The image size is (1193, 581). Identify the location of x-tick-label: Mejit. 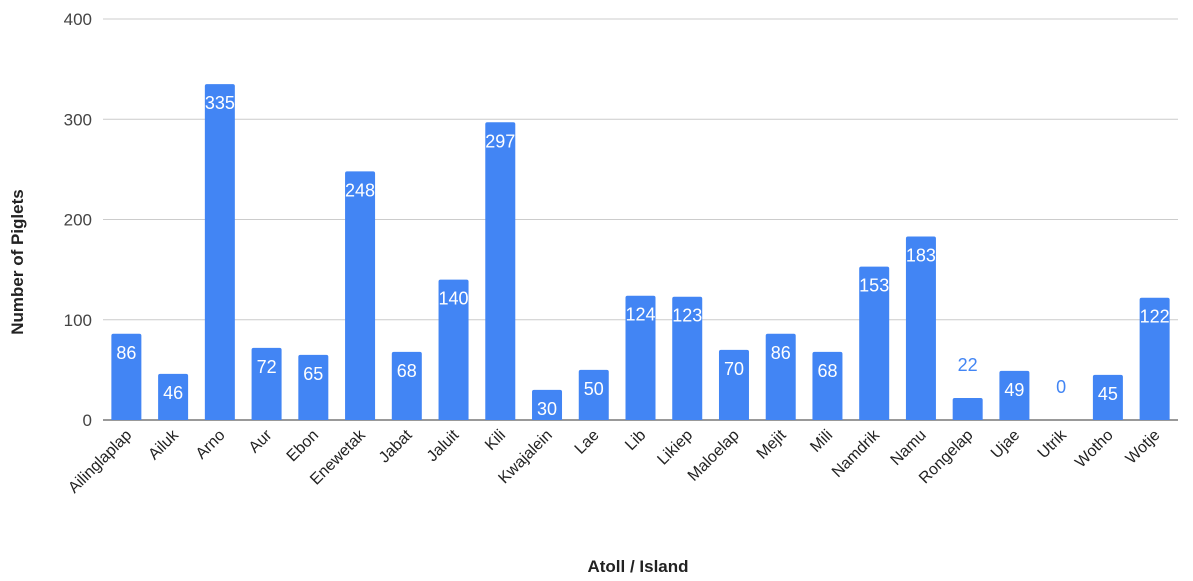
(772, 444).